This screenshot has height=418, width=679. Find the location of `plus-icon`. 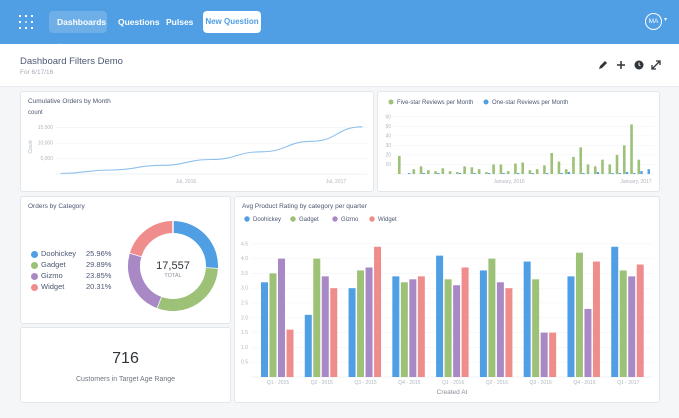

plus-icon is located at coordinates (621, 65).